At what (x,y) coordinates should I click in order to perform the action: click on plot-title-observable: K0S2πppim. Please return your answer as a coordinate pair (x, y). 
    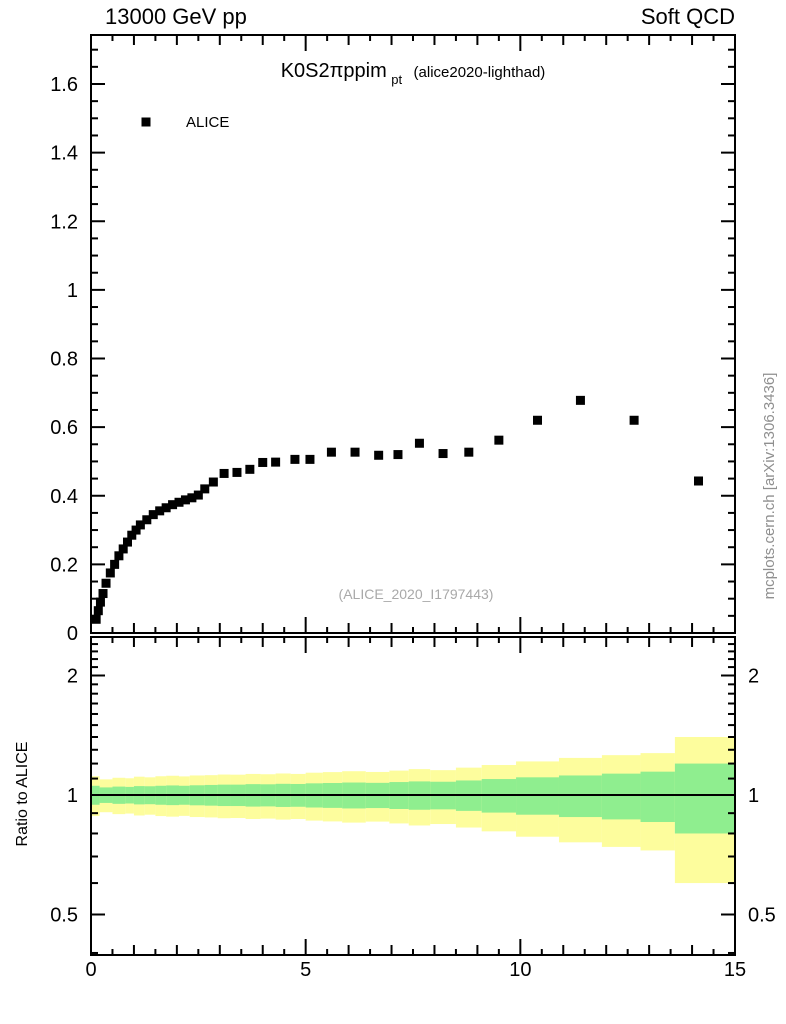
    Looking at the image, I should click on (334, 71).